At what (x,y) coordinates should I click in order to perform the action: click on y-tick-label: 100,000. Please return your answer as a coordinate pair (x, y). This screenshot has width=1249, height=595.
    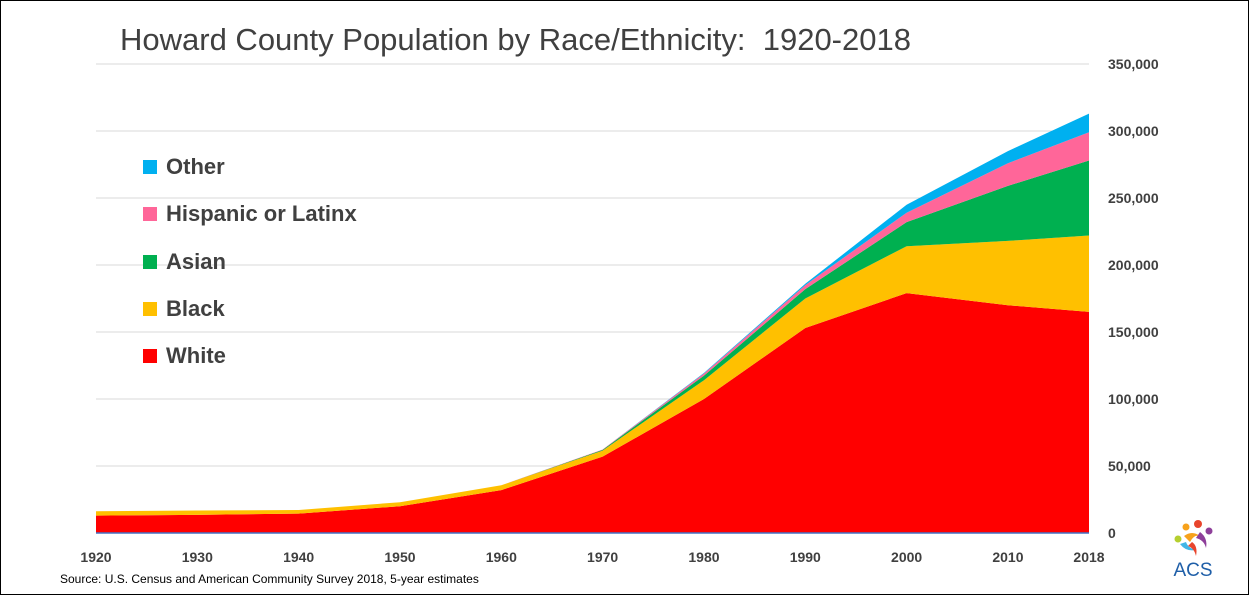
    Looking at the image, I should click on (1133, 399).